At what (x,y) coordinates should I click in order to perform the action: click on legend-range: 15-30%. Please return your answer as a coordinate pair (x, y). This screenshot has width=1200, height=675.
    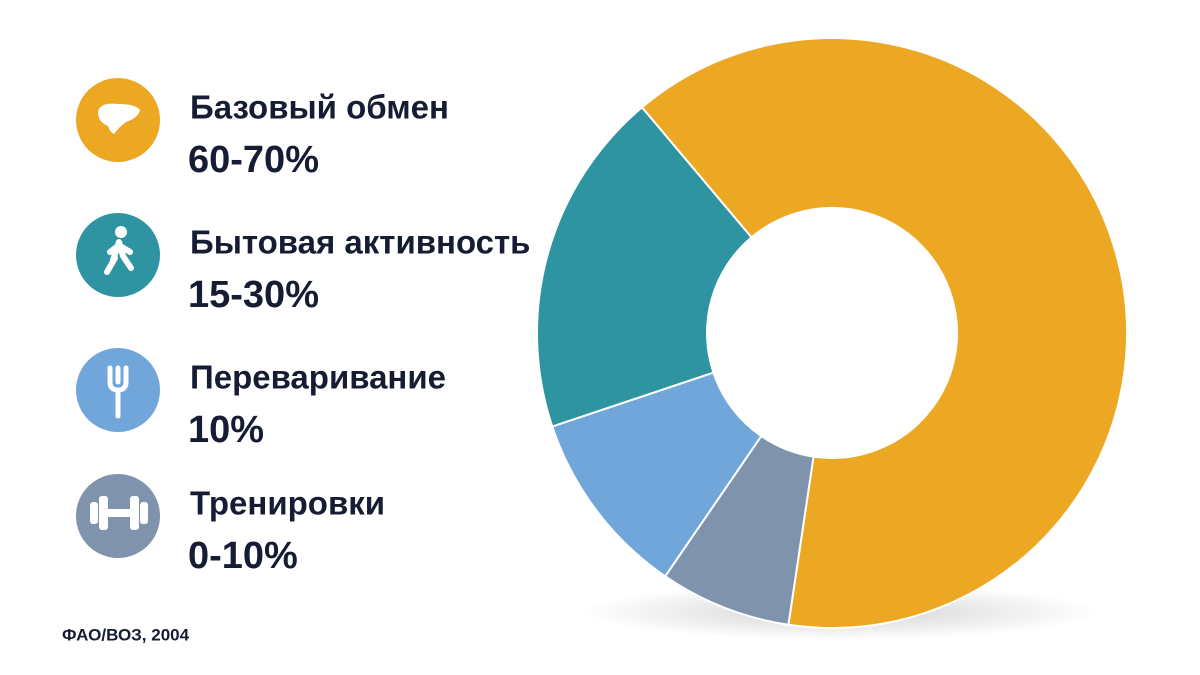
    Looking at the image, I should click on (253, 295).